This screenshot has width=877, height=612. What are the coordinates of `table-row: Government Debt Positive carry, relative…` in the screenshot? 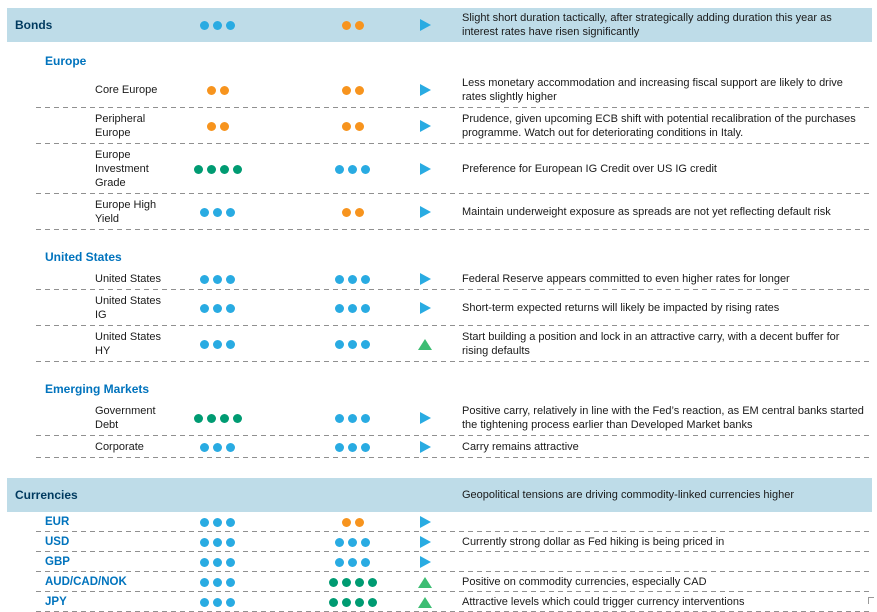 It's located at (438, 418).